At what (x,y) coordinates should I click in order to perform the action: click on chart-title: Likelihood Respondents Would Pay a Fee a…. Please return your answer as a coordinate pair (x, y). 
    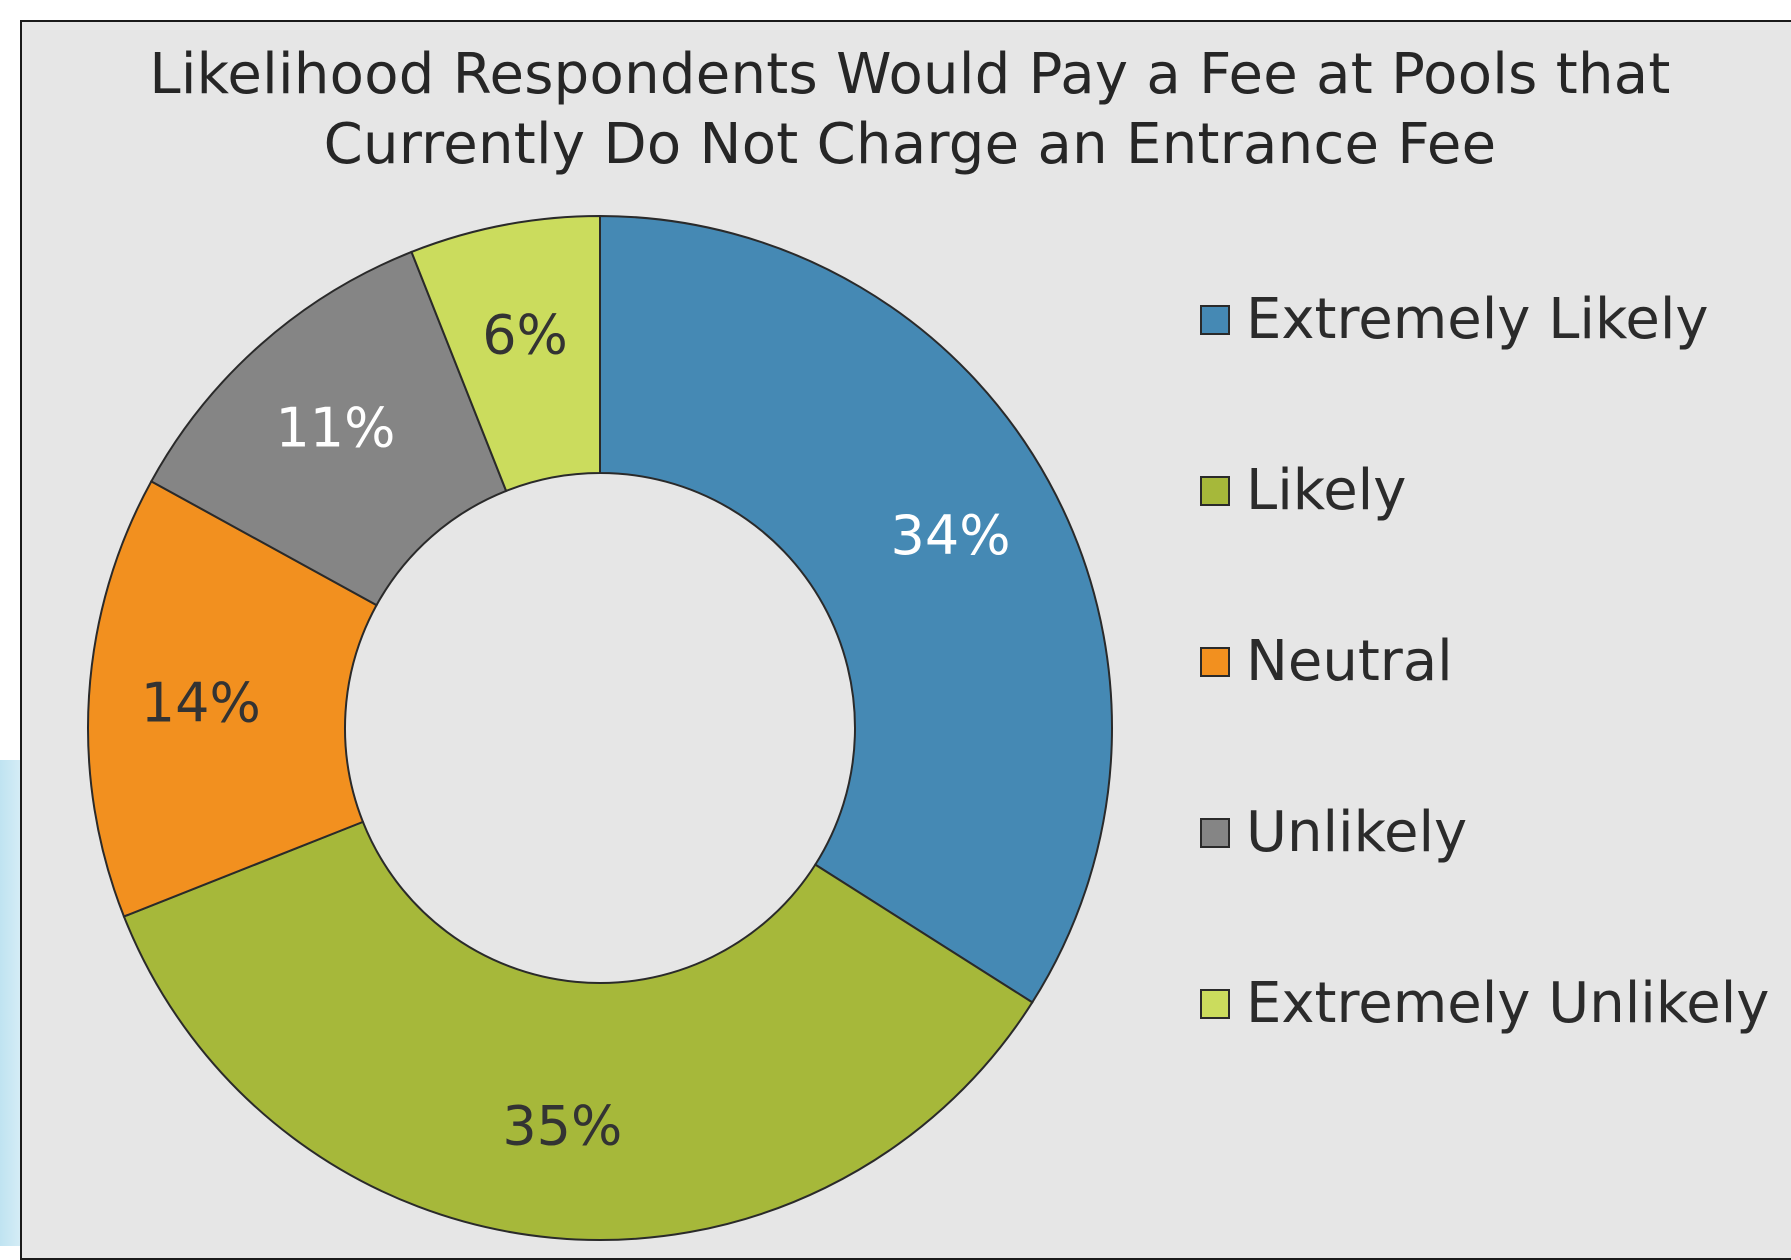
    Looking at the image, I should click on (910, 109).